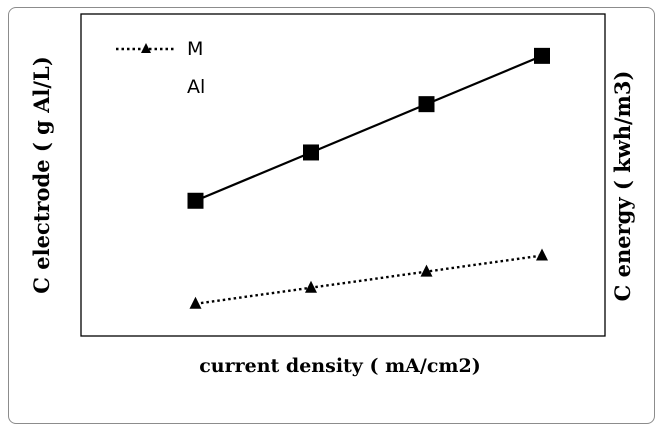  What do you see at coordinates (369, 279) in the screenshot?
I see `series-line-m` at bounding box center [369, 279].